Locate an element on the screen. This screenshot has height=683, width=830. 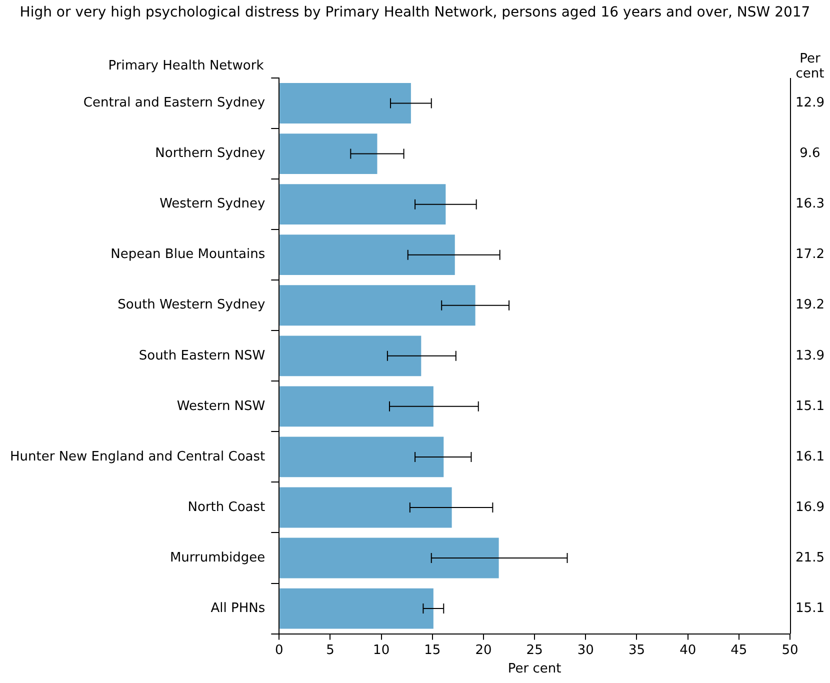
y-tick-label: North Coast is located at coordinates (227, 507).